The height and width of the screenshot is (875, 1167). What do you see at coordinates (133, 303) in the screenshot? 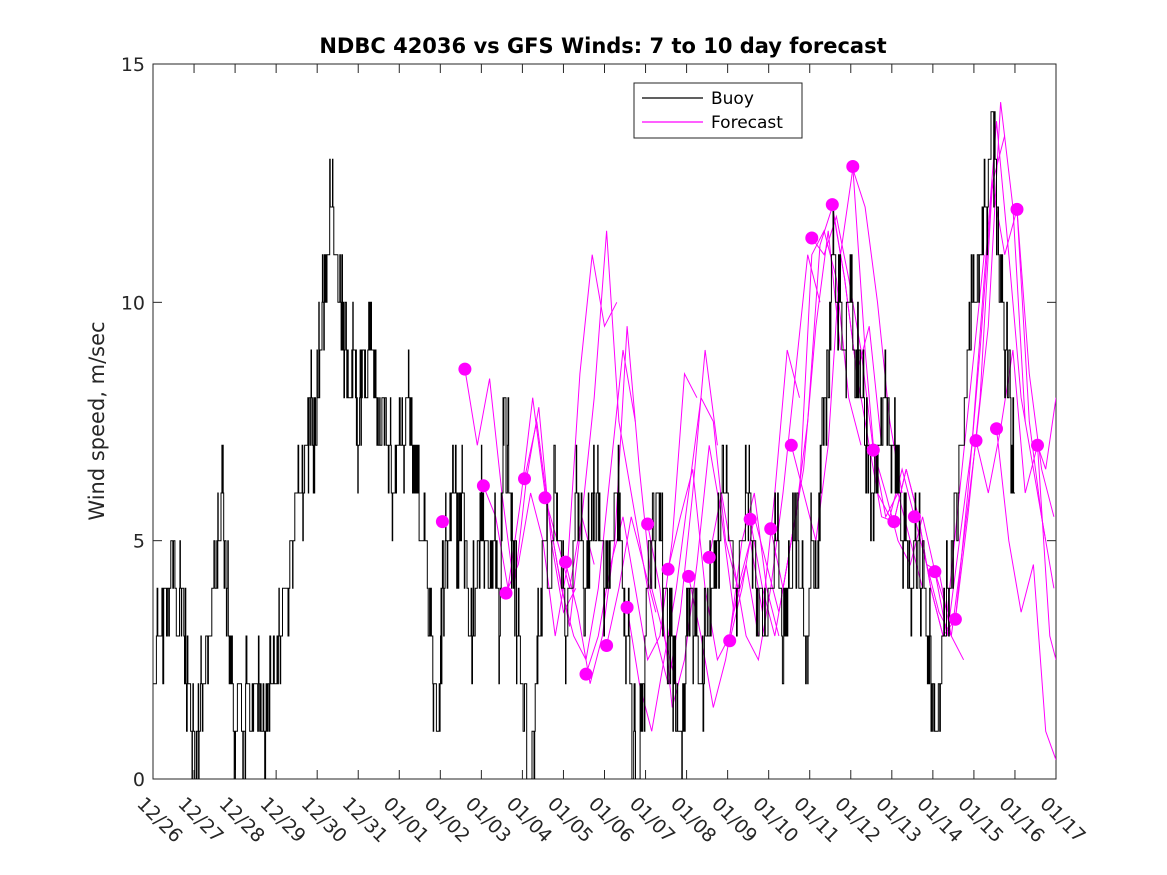
I see `y-tick-label: 10` at bounding box center [133, 303].